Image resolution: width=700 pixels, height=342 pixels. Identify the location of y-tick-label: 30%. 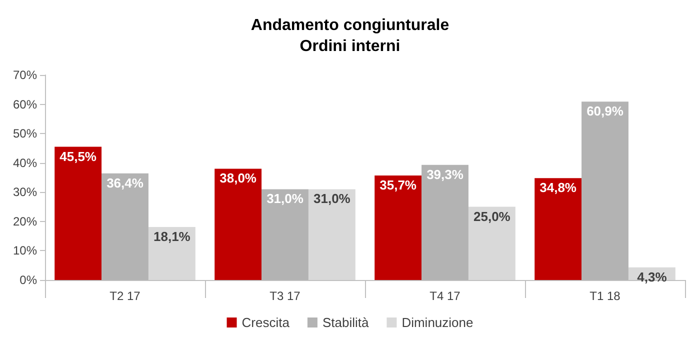
(25, 192).